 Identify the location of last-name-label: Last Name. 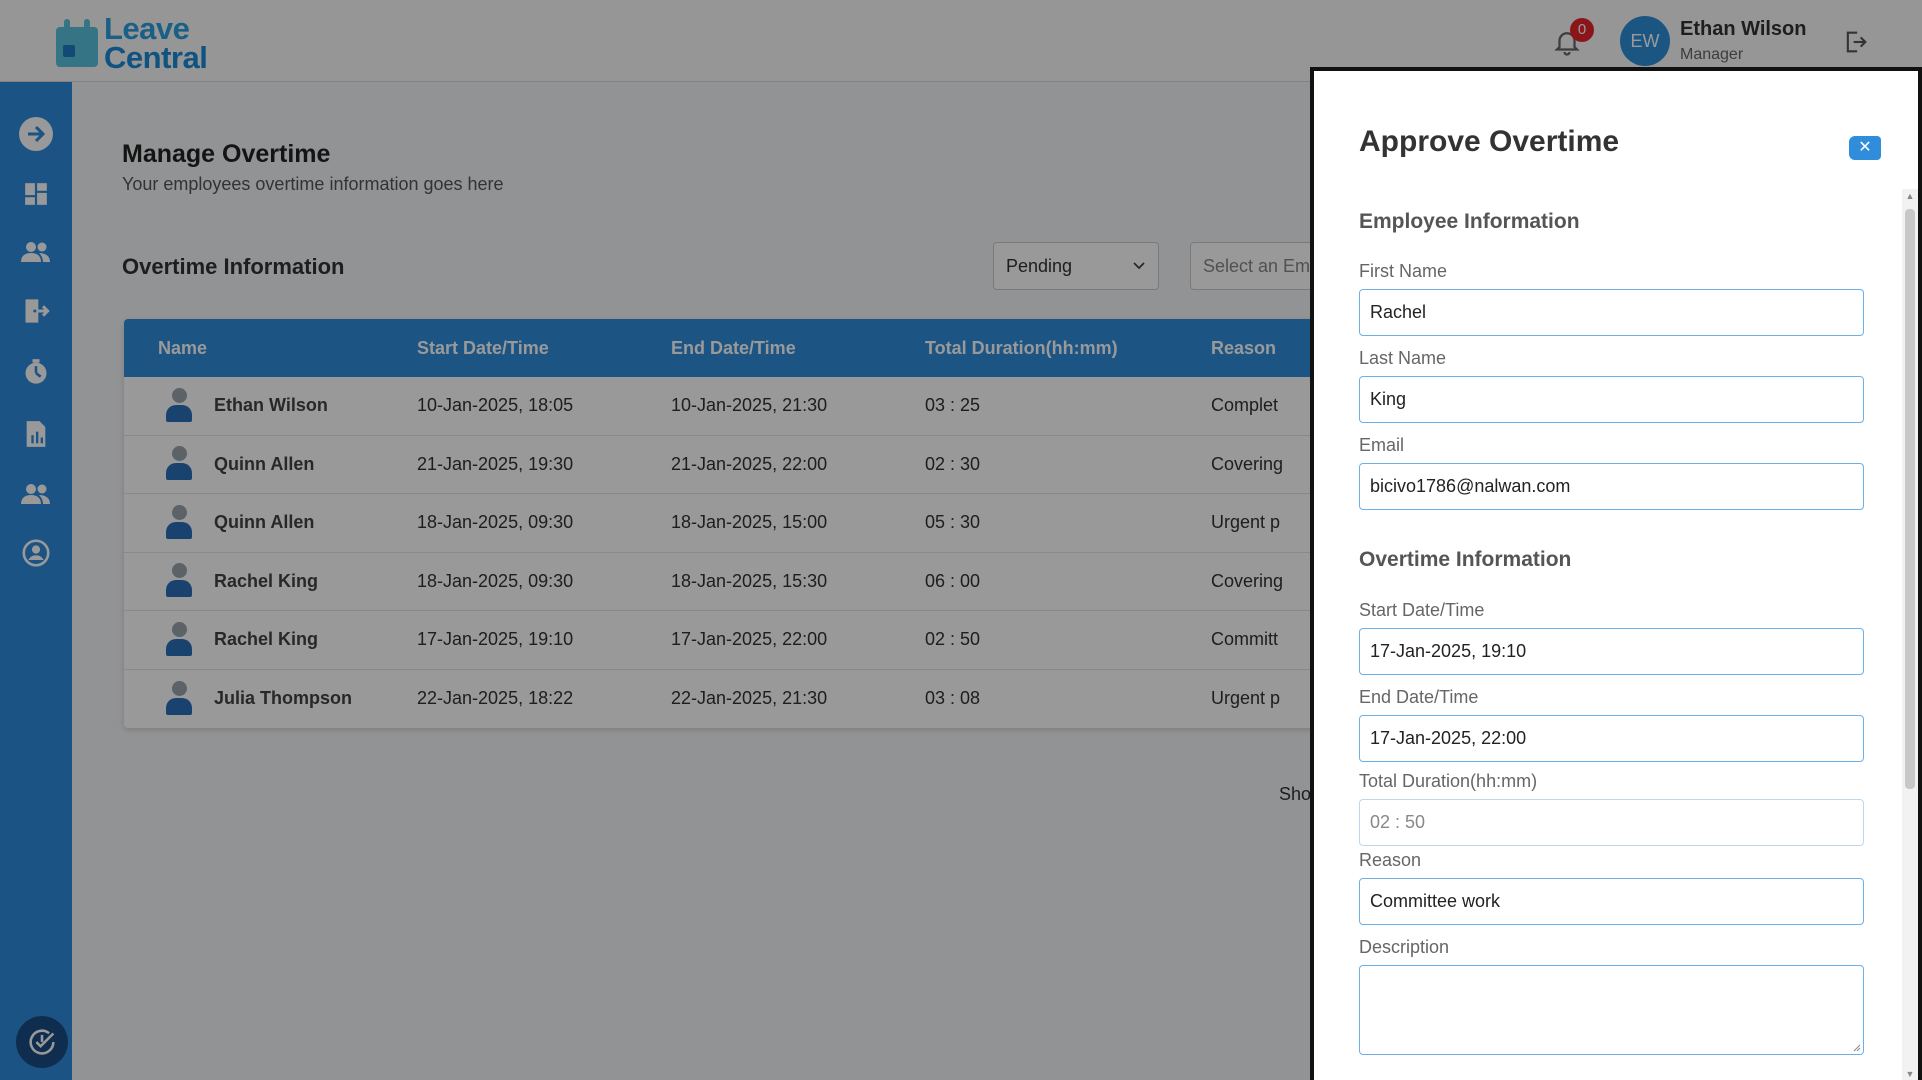
(1403, 358).